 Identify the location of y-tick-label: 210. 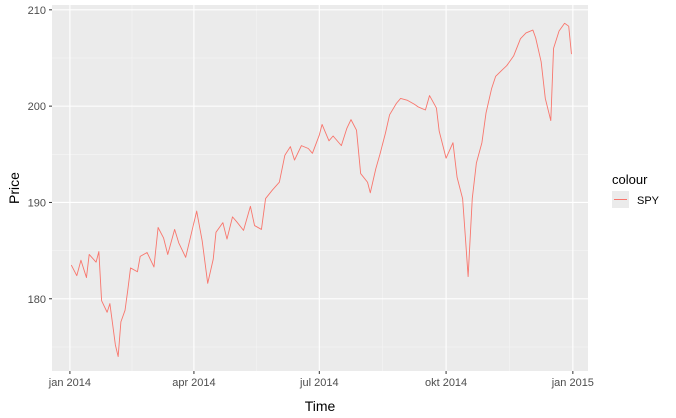
(37, 11).